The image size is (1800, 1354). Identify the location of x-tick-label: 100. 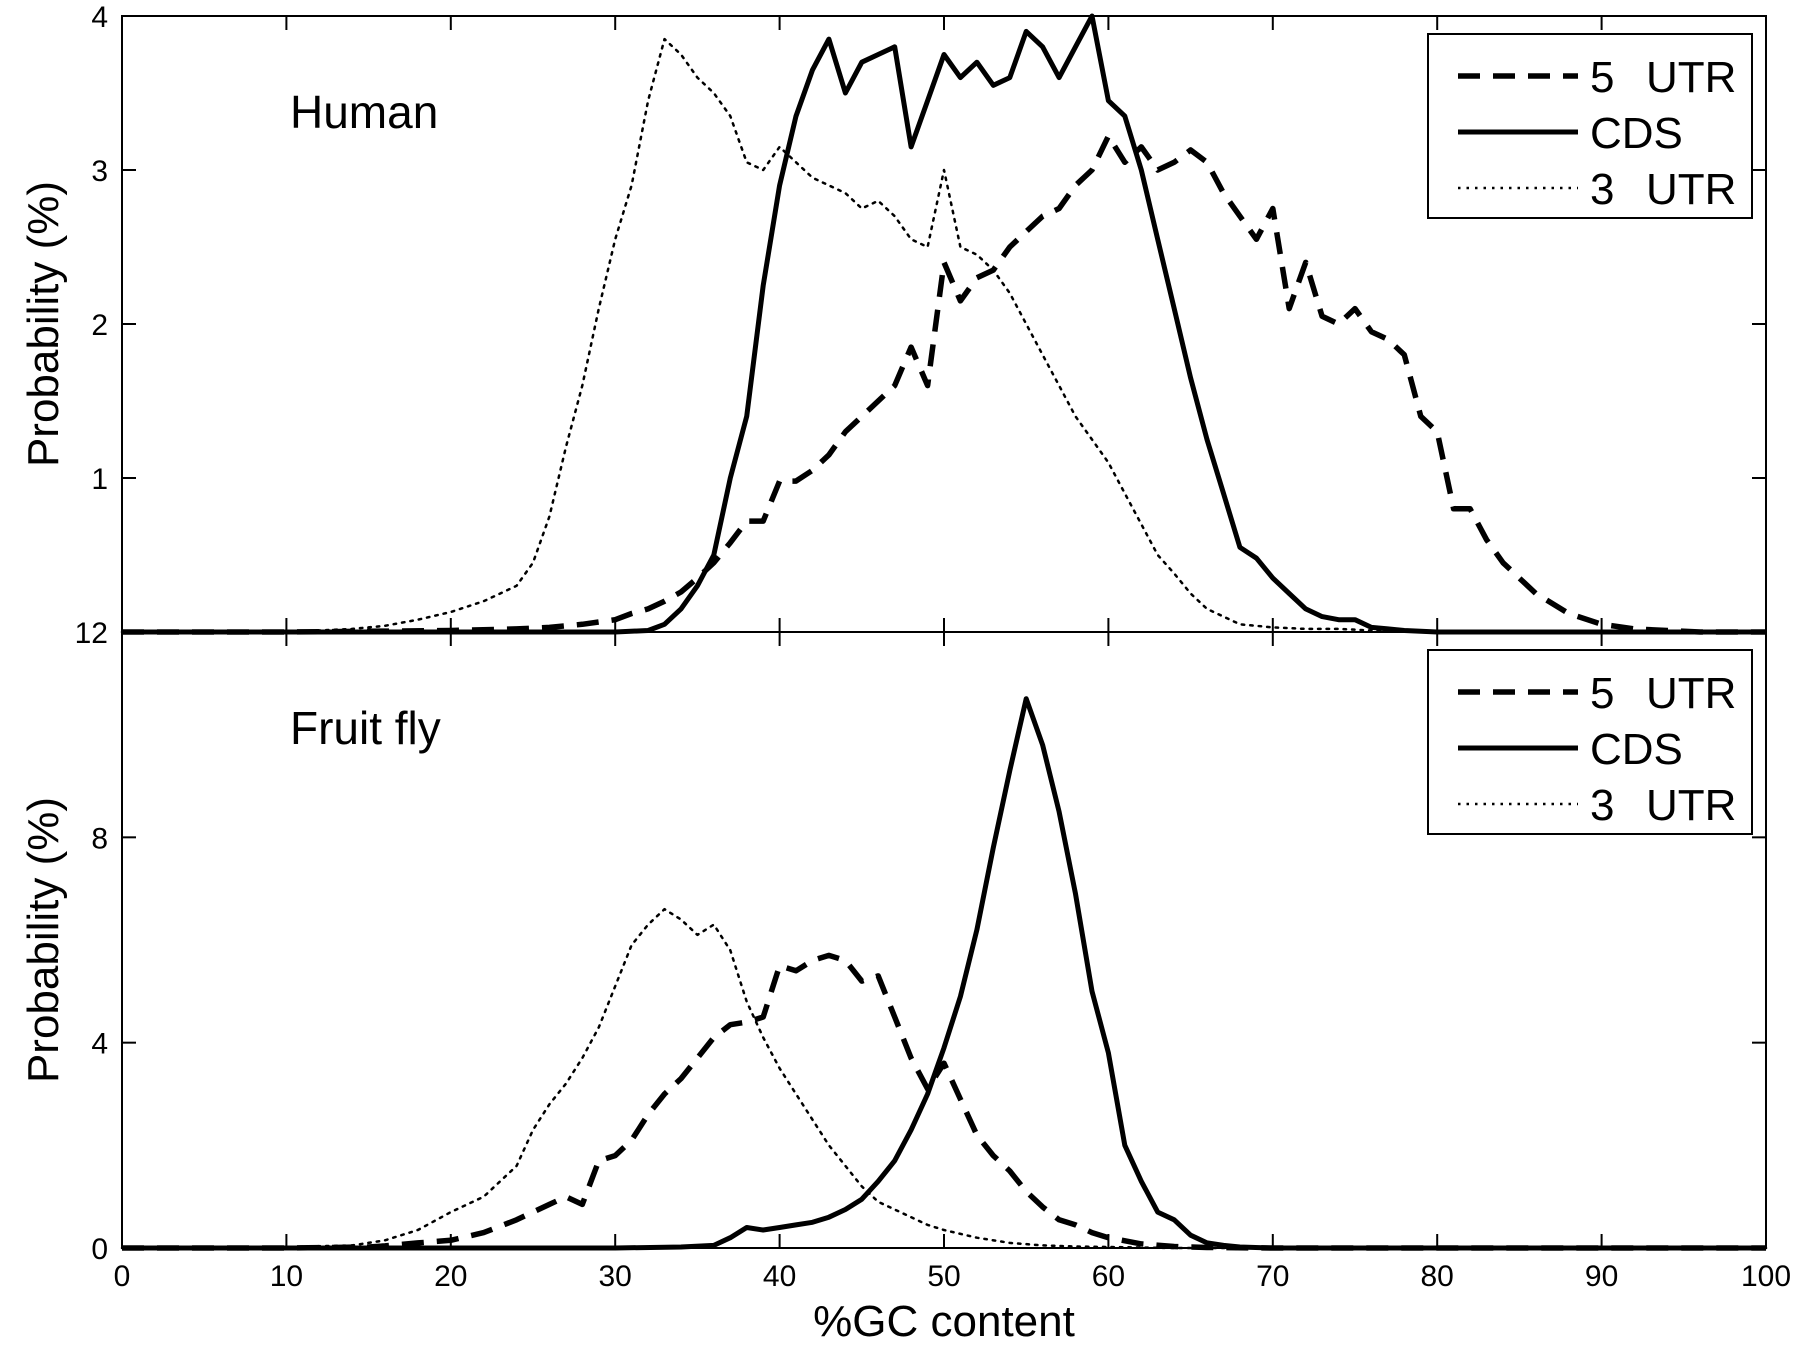
(1766, 1276).